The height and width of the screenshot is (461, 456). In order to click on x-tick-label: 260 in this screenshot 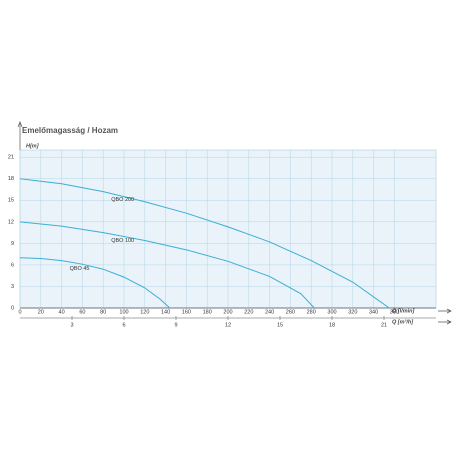, I will do `click(290, 312)`.